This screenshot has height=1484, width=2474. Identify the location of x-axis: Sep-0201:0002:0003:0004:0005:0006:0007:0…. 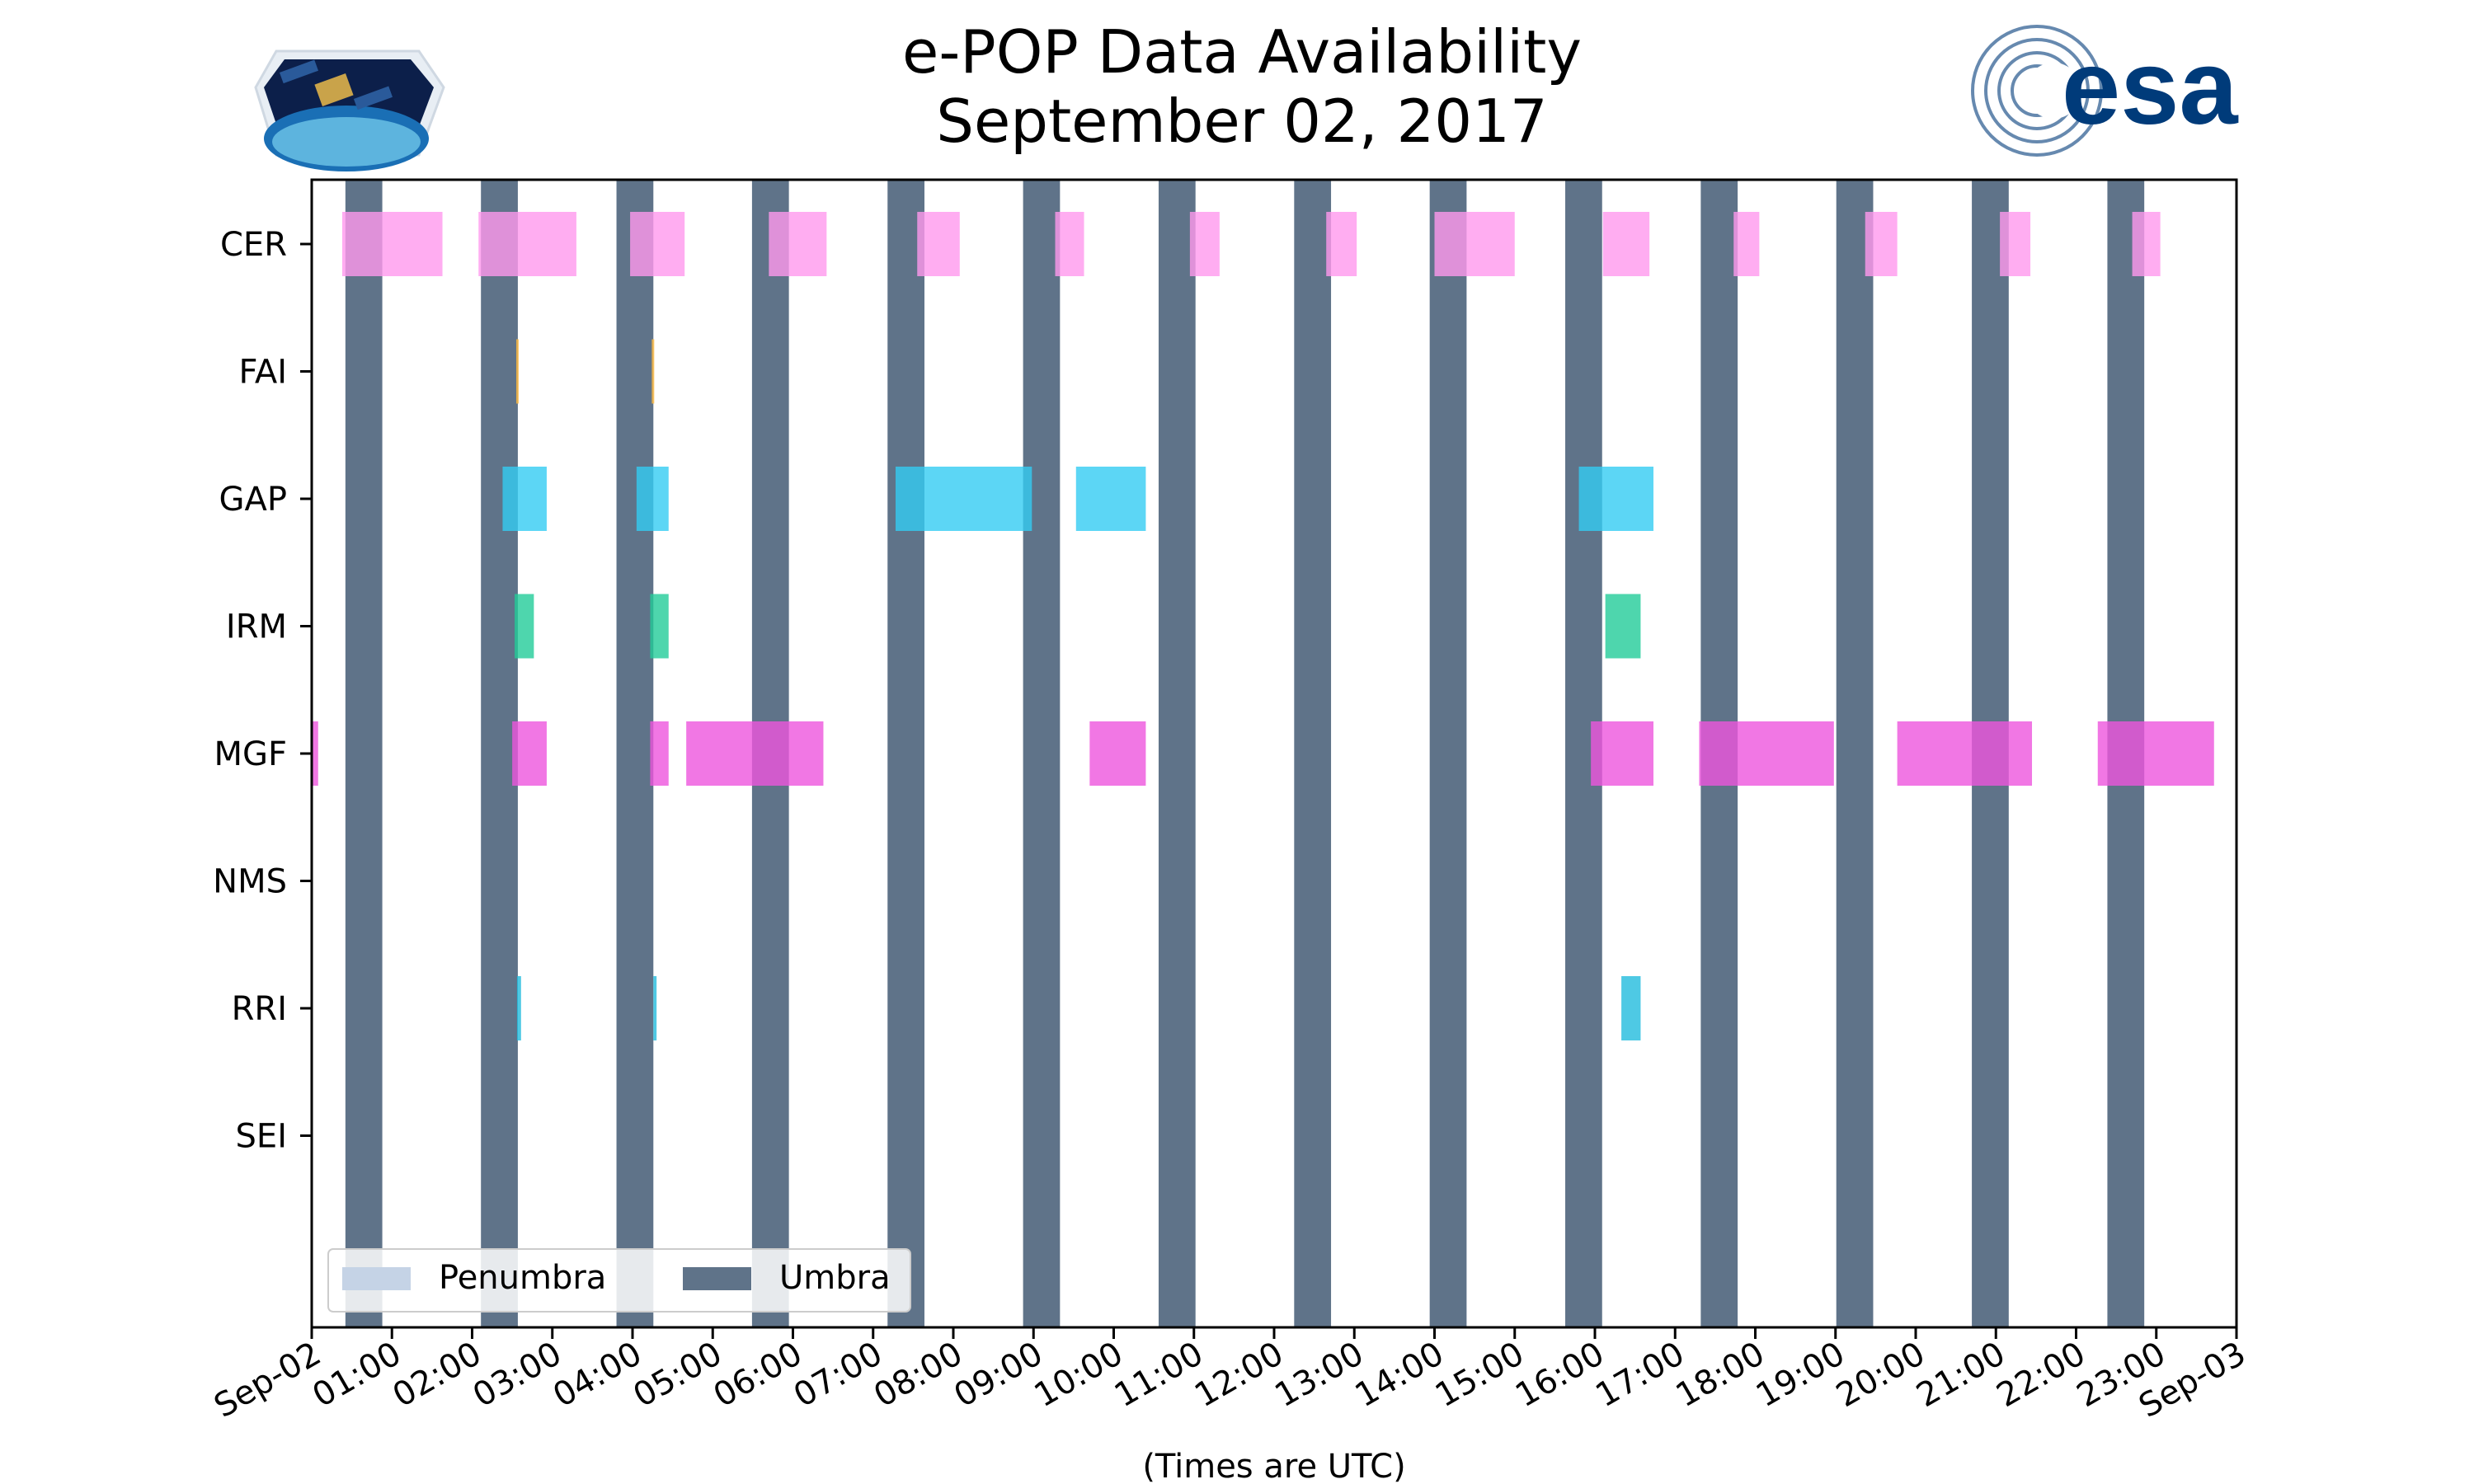
(1230, 1376).